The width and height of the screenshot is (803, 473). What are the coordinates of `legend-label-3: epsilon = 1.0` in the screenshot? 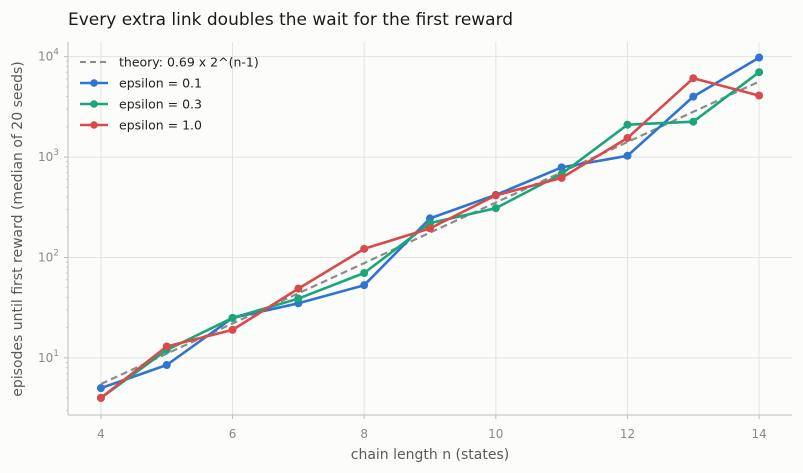 It's located at (160, 125).